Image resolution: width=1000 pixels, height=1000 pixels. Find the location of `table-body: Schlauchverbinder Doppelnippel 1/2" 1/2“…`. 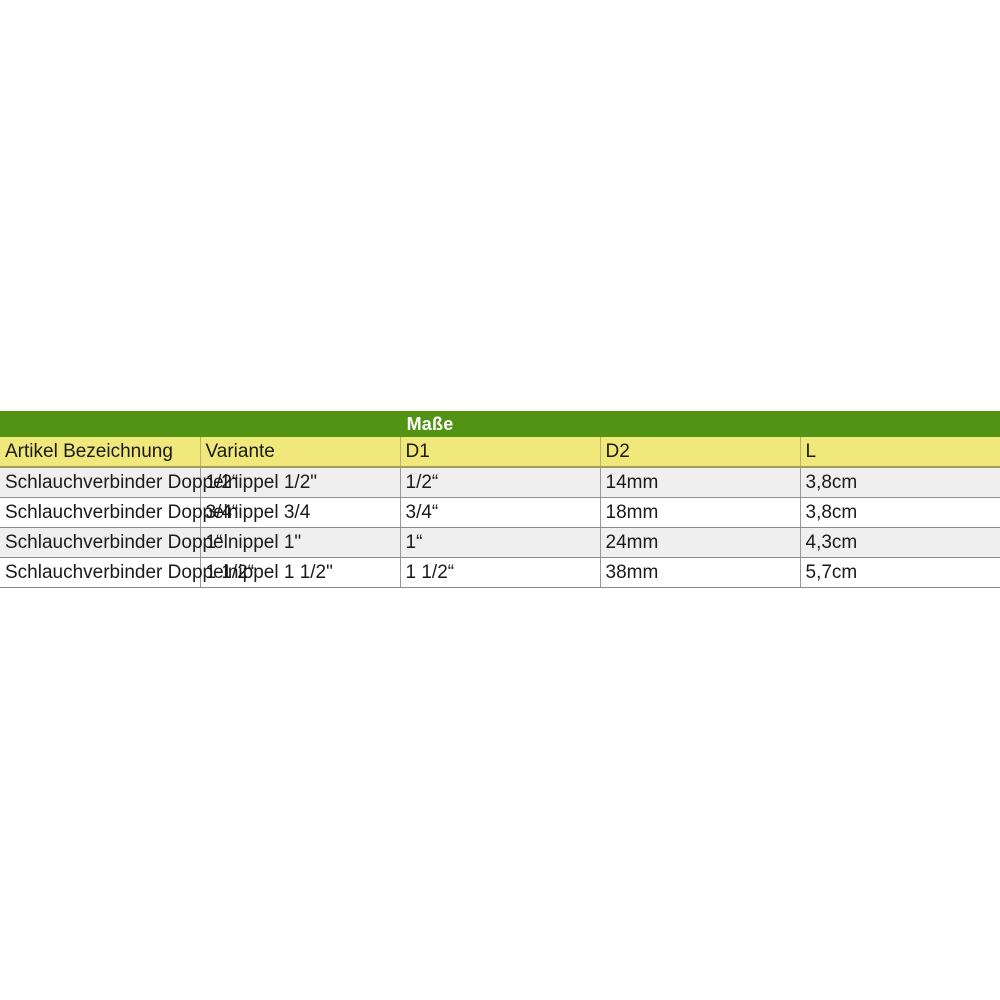

table-body: Schlauchverbinder Doppelnippel 1/2" 1/2“… is located at coordinates (500, 527).